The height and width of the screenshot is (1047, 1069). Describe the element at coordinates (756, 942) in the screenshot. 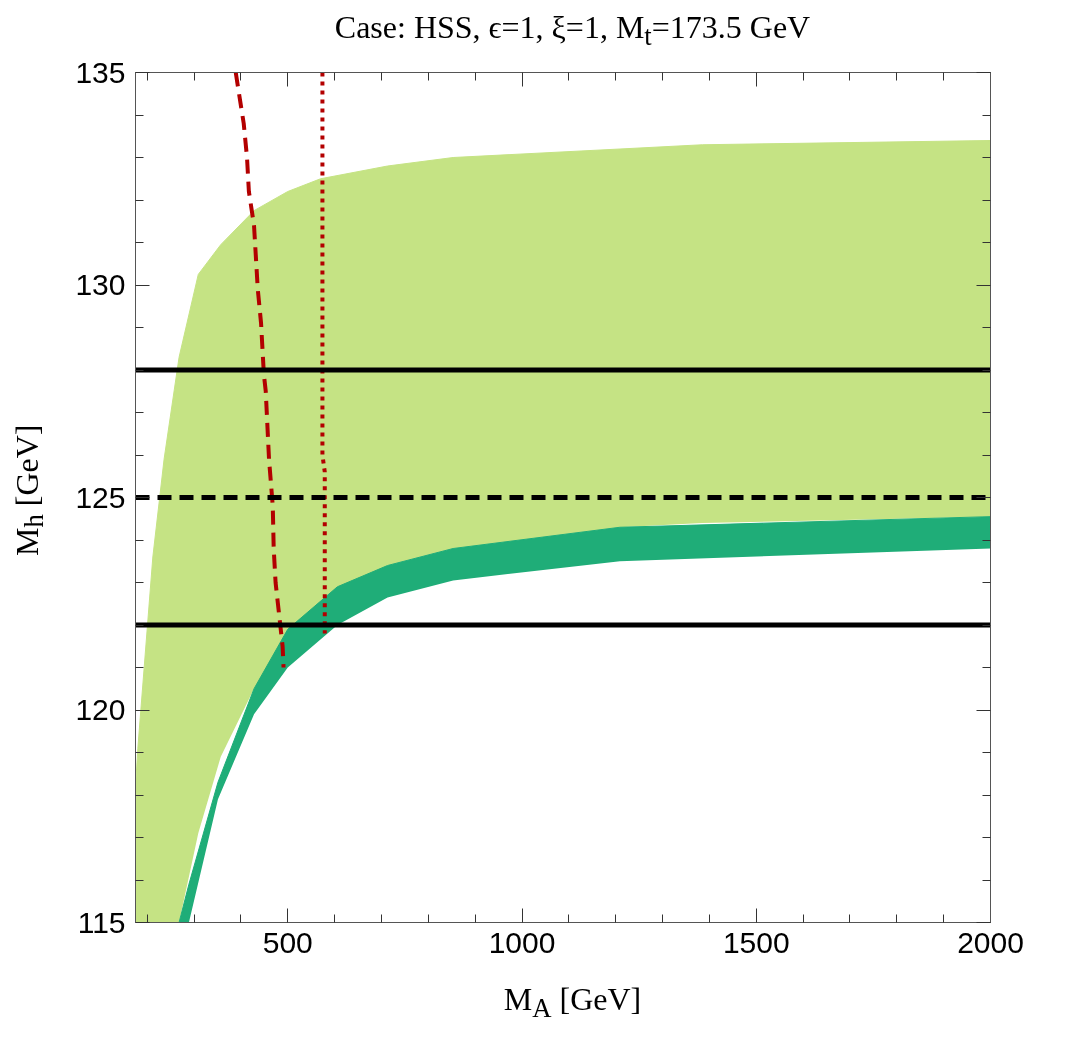

I see `x-tick-label: 1500` at that location.